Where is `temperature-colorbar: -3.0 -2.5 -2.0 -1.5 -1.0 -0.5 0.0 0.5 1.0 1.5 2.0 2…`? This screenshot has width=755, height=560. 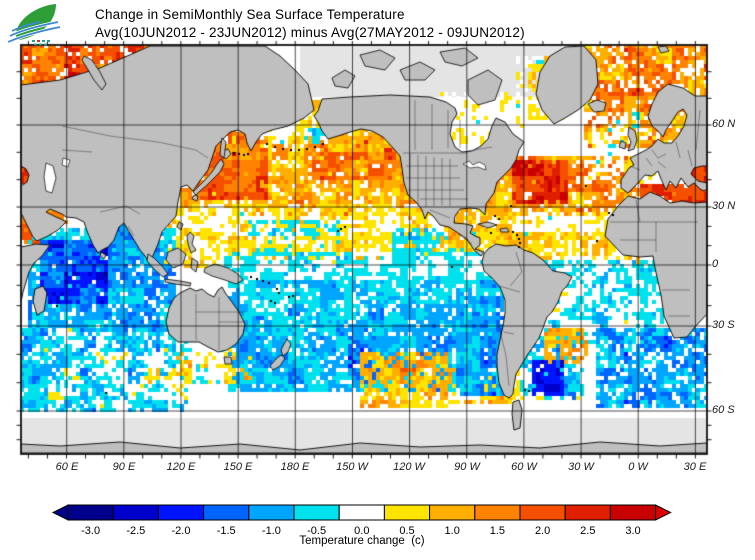
temperature-colorbar: -3.0 -2.5 -2.0 -1.5 -1.0 -0.5 0.0 0.5 1.0 1.5 2.0 2… is located at coordinates (361, 520).